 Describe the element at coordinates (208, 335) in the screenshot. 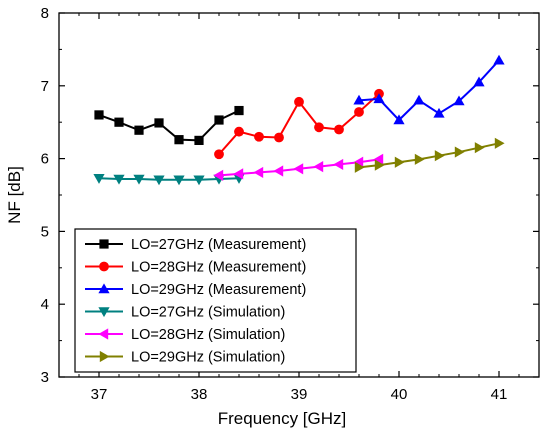

I see `legend-label: LO=28GHz (Simulation)` at that location.